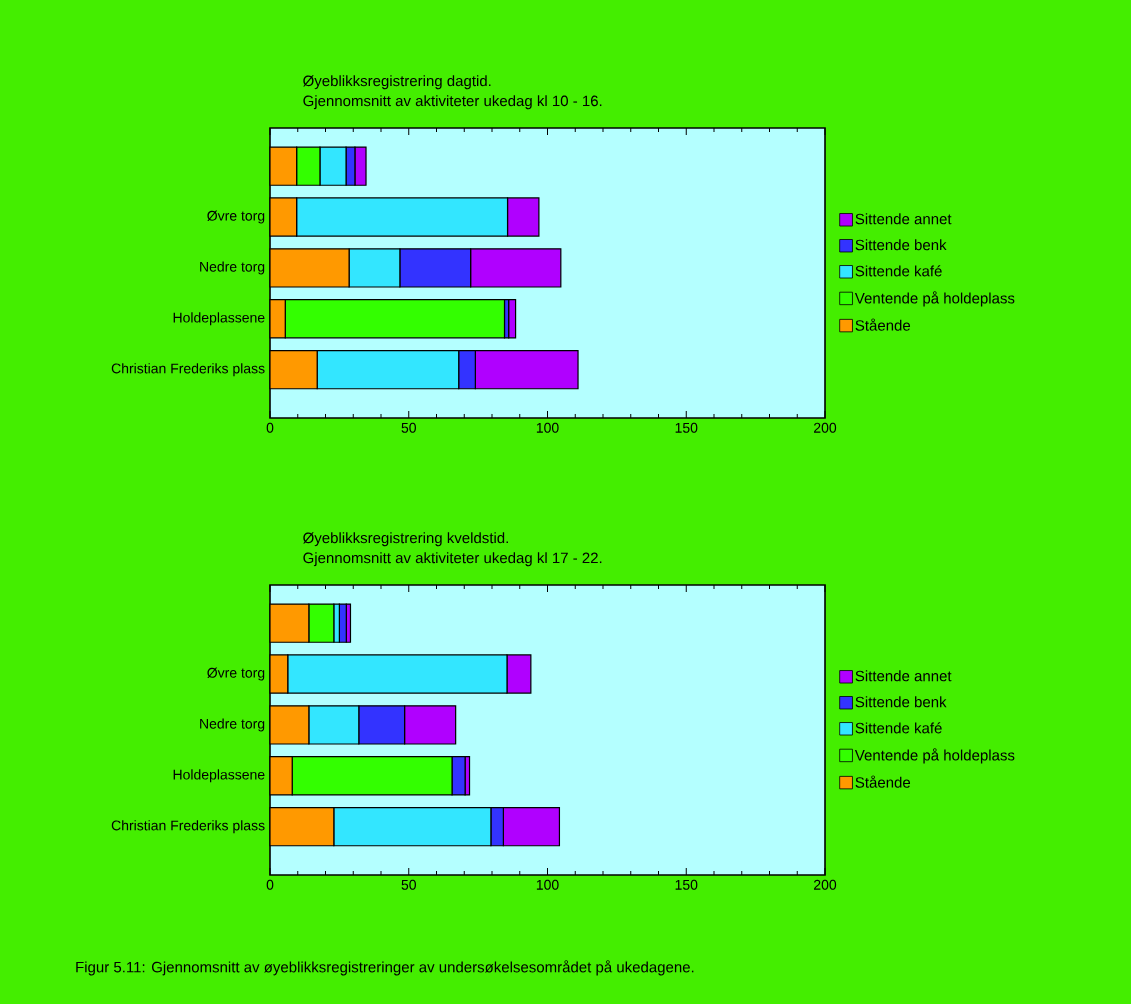 This screenshot has width=1131, height=1004. Describe the element at coordinates (405, 539) in the screenshot. I see `chart-title: Øyeblikksregistrering kveldstid.` at that location.